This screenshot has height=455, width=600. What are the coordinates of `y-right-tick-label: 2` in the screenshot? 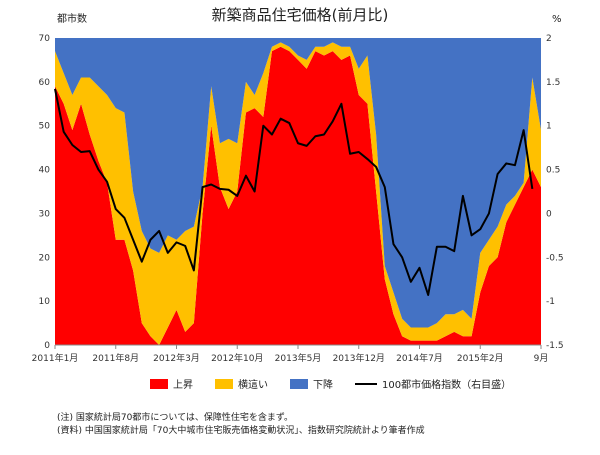 It's located at (549, 39).